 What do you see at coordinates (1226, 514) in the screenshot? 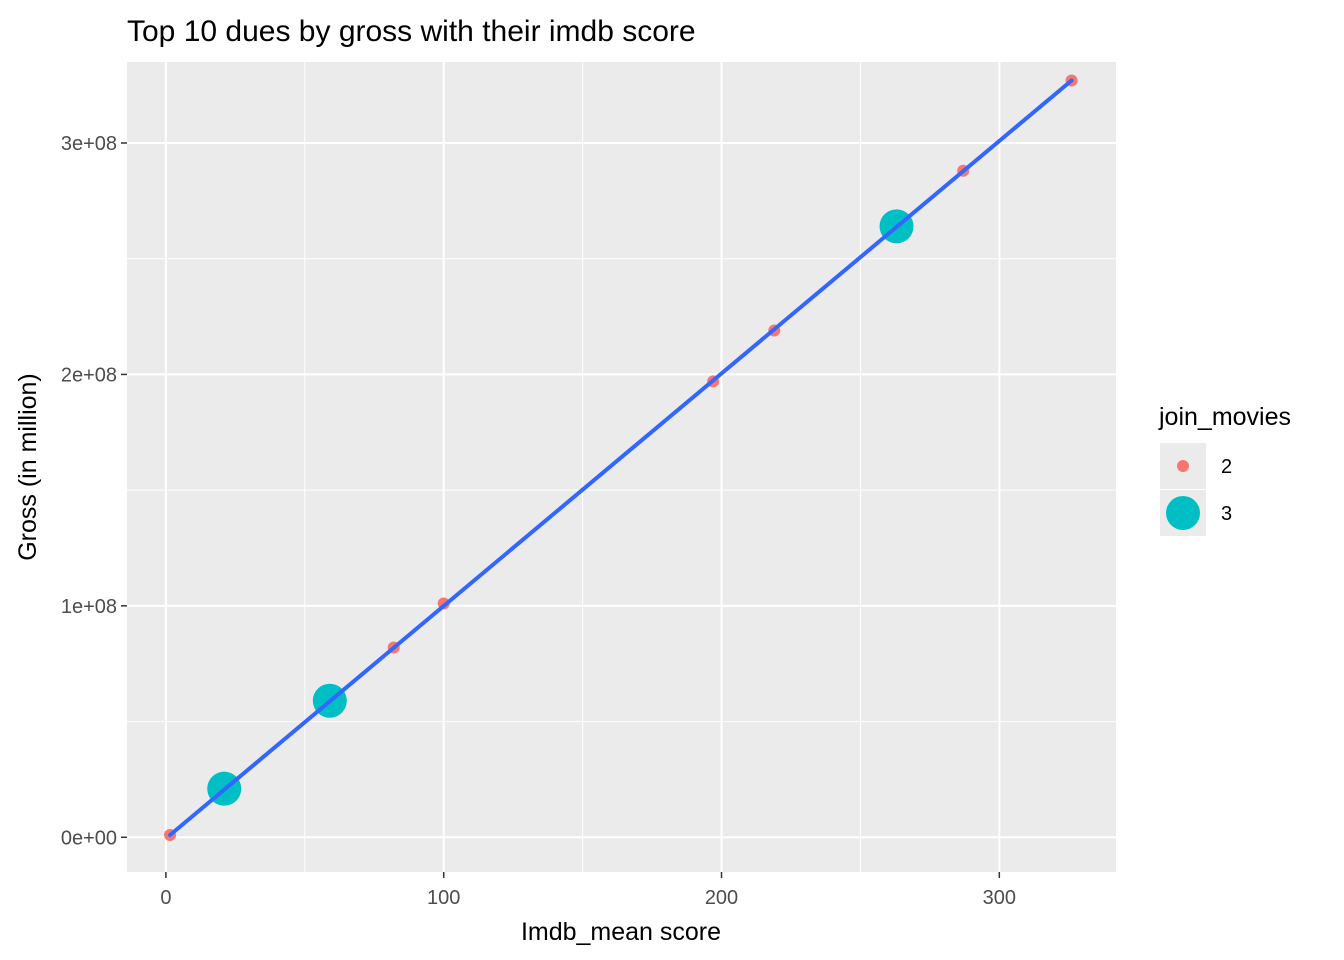
I see `legend-label: 3` at bounding box center [1226, 514].